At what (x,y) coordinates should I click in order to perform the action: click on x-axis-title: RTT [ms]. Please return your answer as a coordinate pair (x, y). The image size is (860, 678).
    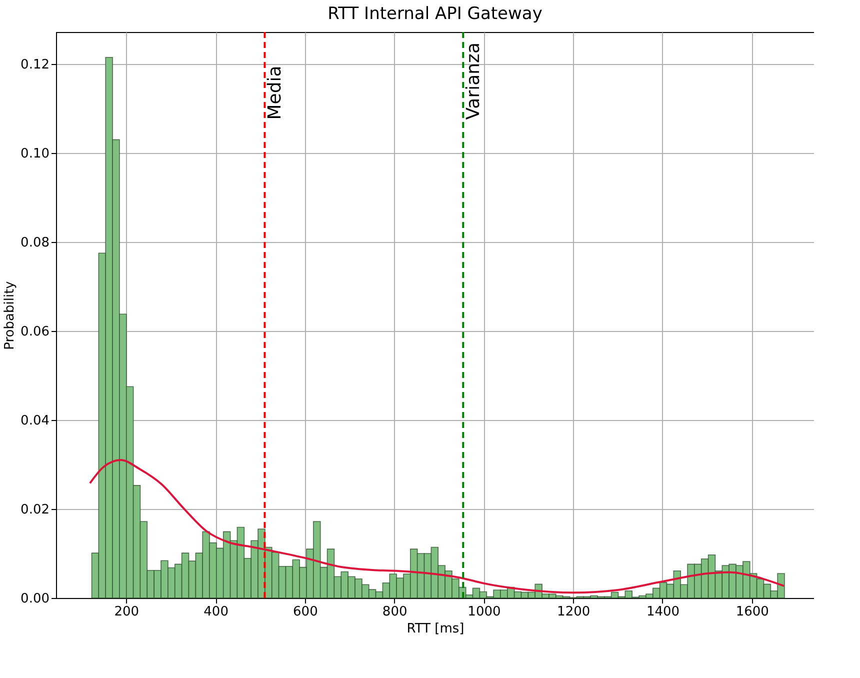
    Looking at the image, I should click on (435, 629).